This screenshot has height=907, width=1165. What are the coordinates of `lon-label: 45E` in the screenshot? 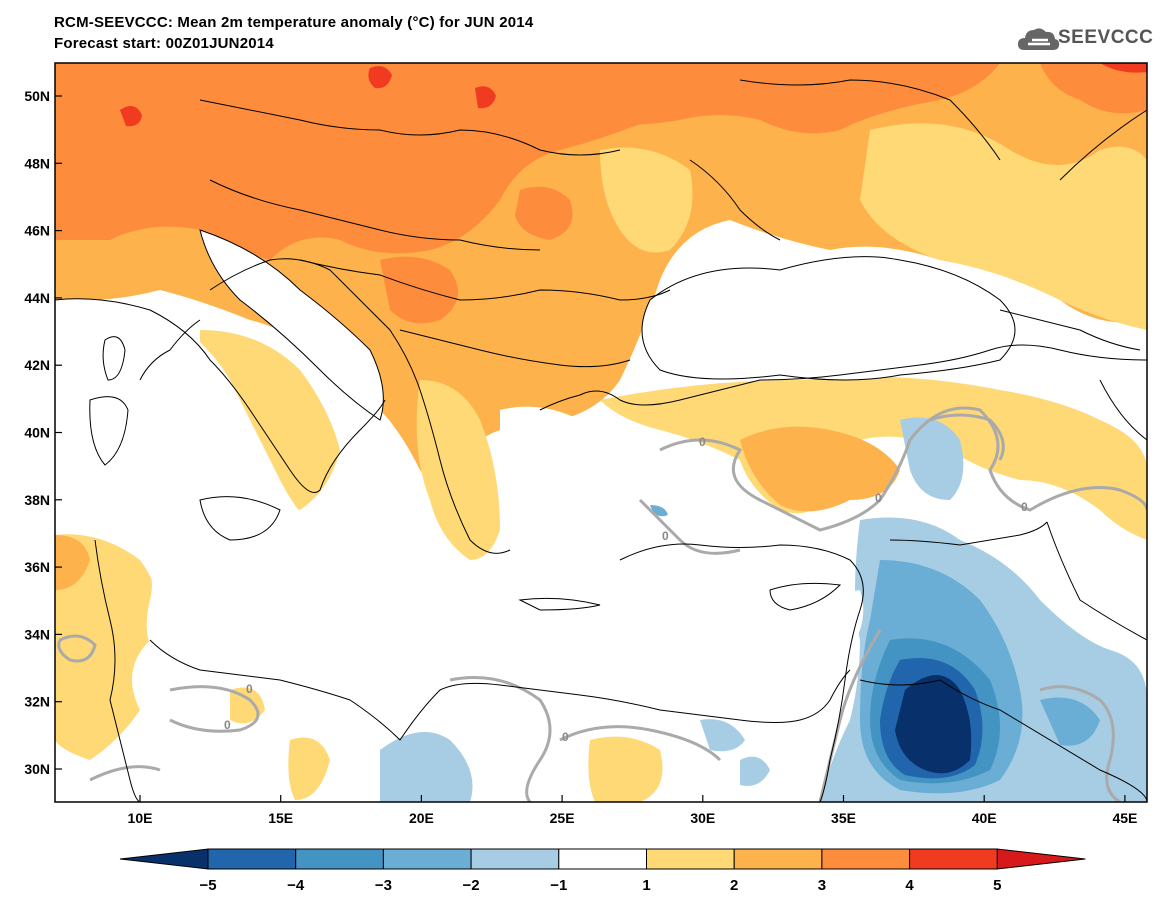 It's located at (1124, 818).